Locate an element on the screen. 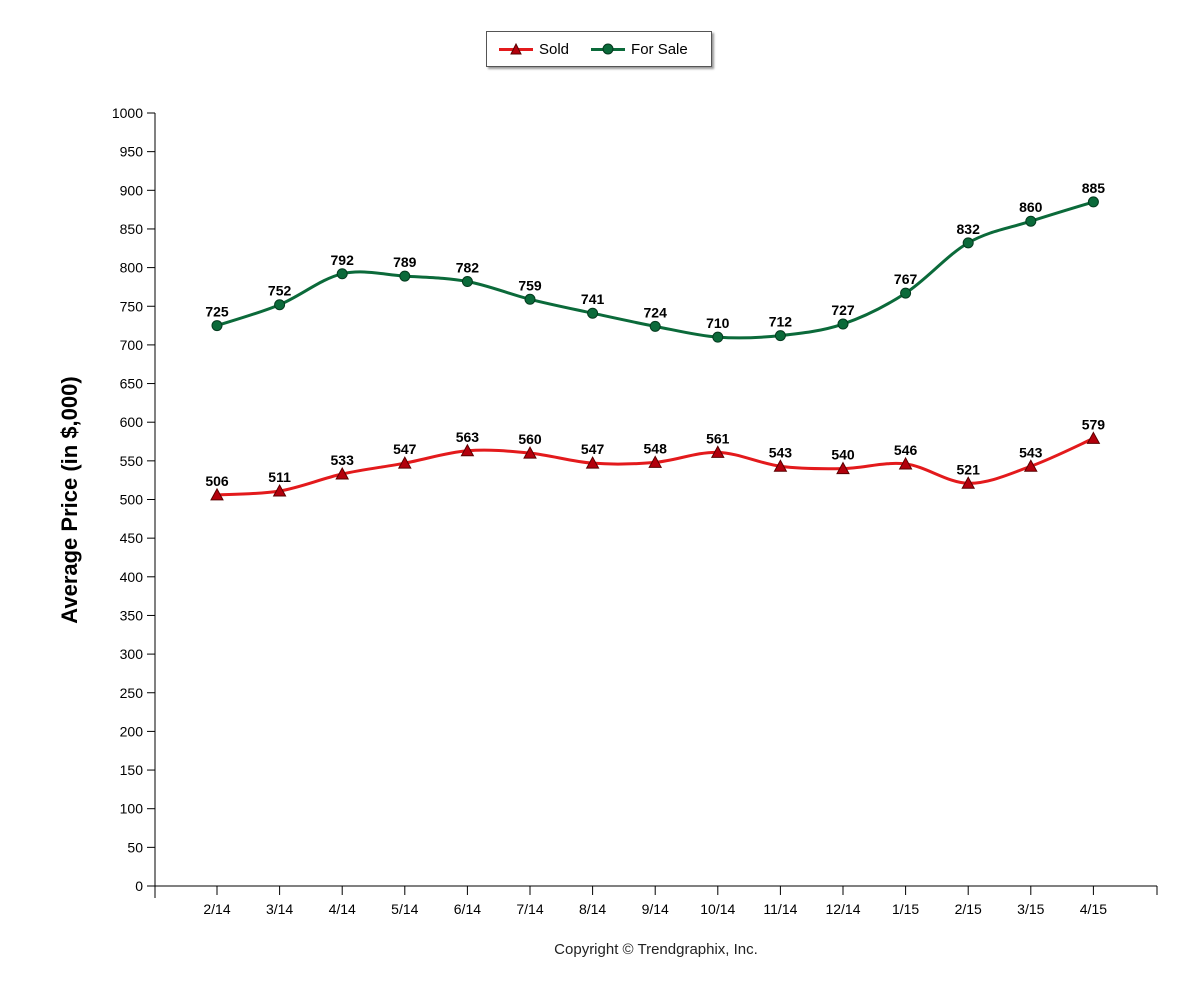 This screenshot has height=1000, width=1200. y-tick-label: 300 is located at coordinates (132, 654).